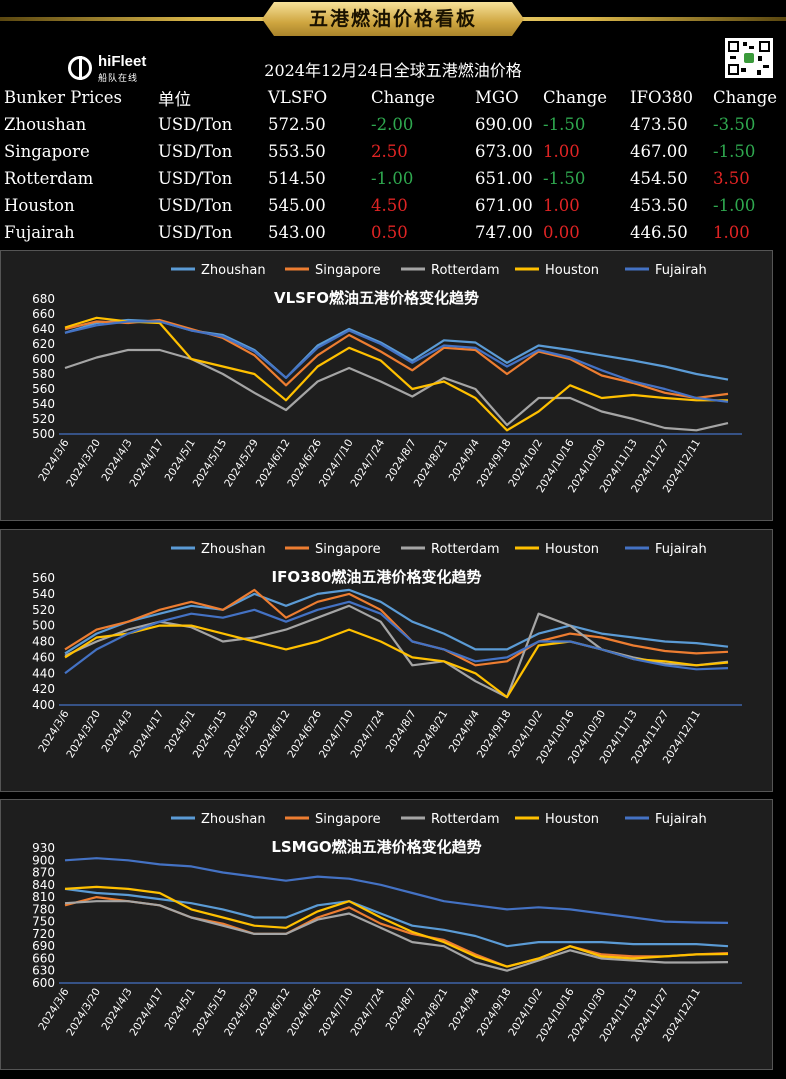 This screenshot has height=1079, width=786. What do you see at coordinates (43, 885) in the screenshot?
I see `y-tick-label: 840` at bounding box center [43, 885].